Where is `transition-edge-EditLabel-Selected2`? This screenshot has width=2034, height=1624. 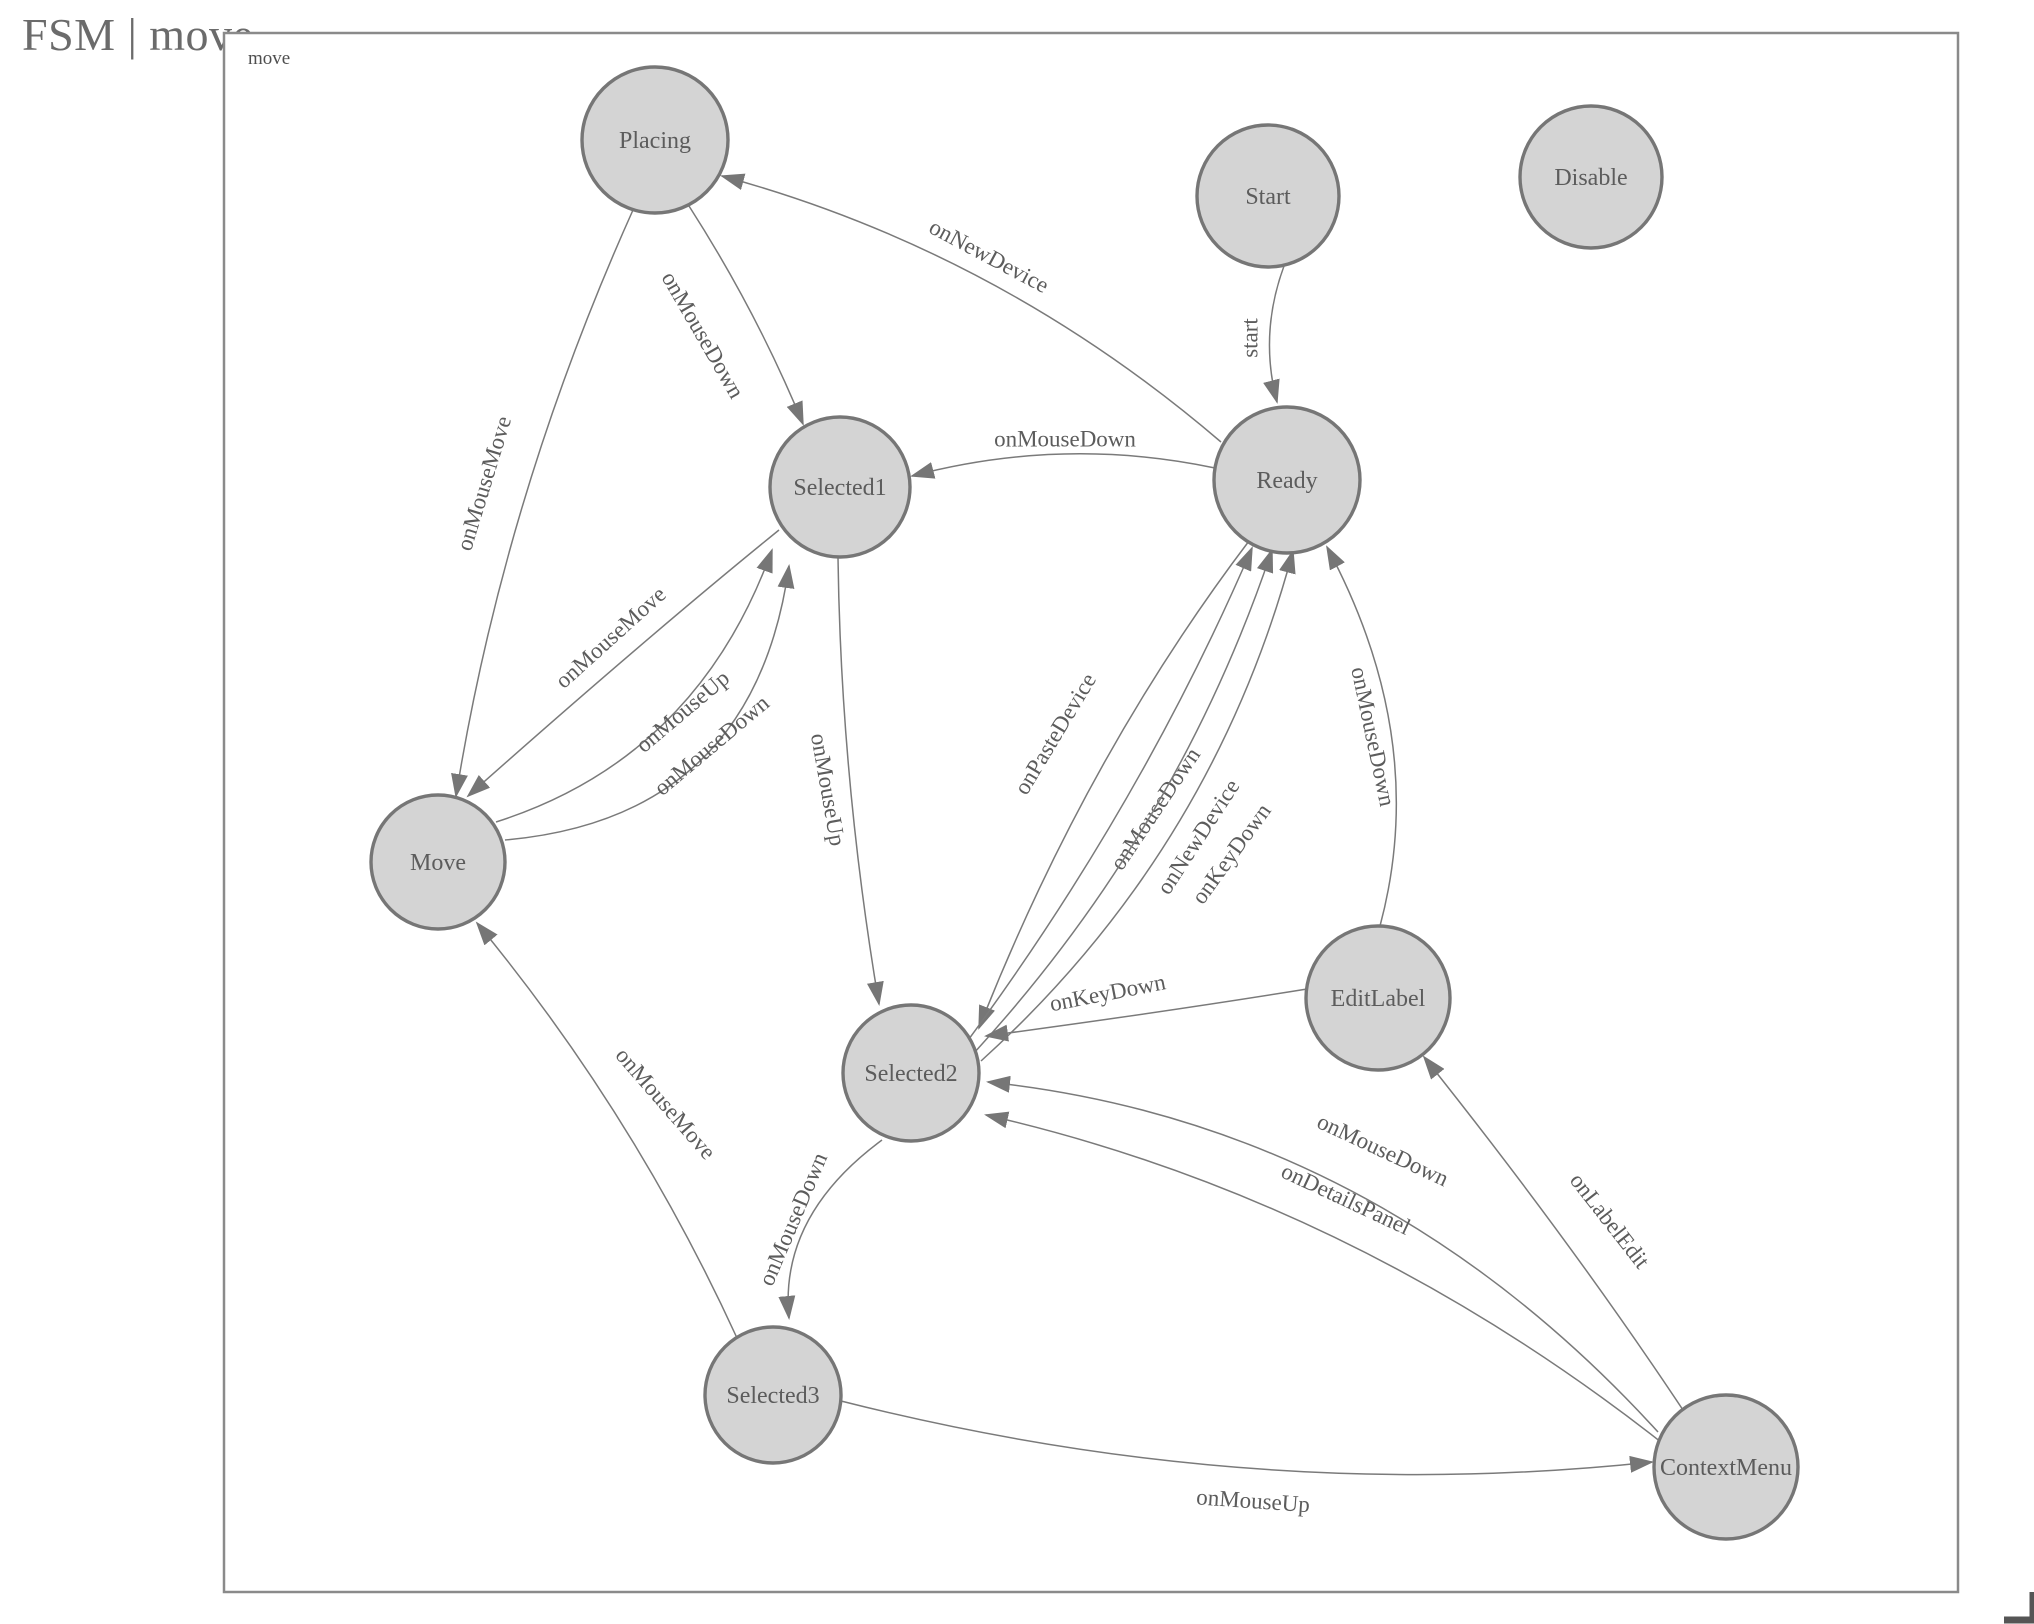
transition-edge-EditLabel-Selected2 is located at coordinates (1146, 1015).